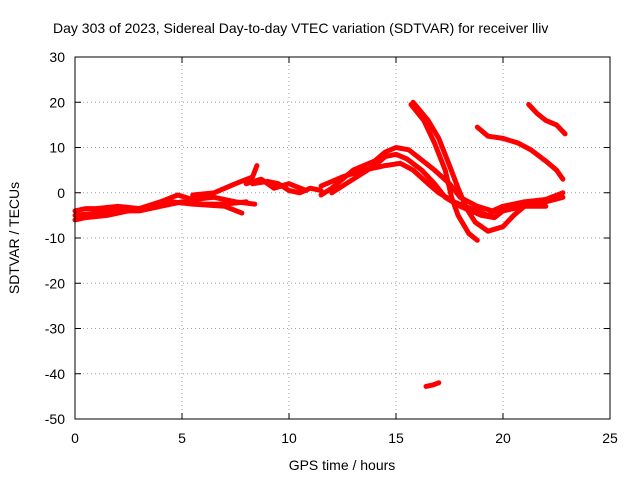 Image resolution: width=640 pixels, height=480 pixels. What do you see at coordinates (55, 374) in the screenshot?
I see `y-tick-label: -40` at bounding box center [55, 374].